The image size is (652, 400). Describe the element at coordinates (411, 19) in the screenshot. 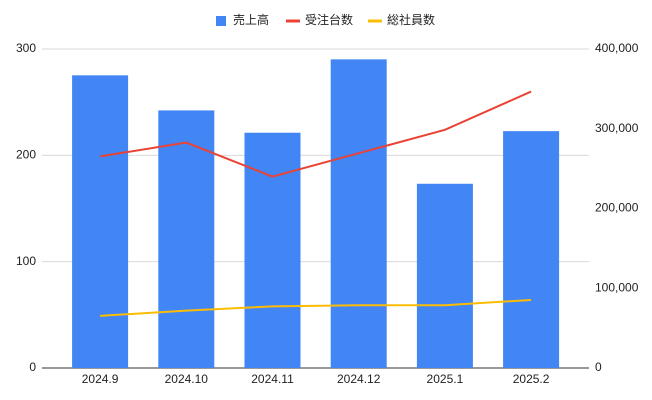

I see `legend-label: 総社員数` at that location.